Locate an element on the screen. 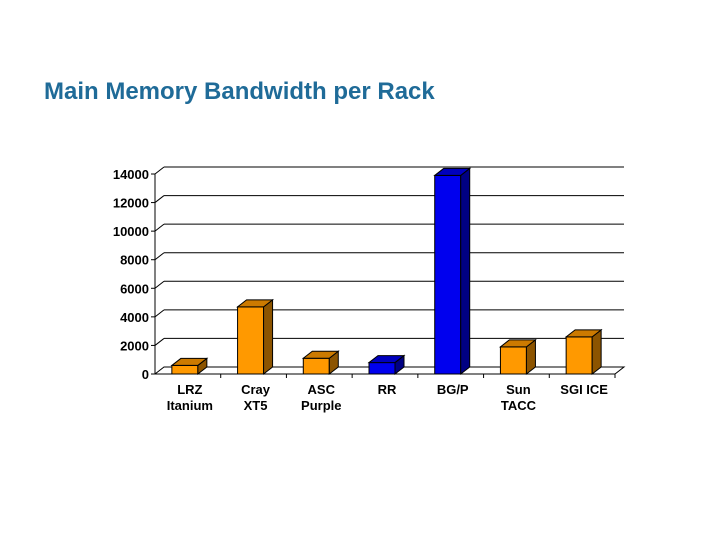 This screenshot has height=540, width=720. y-tick-label: 8000 is located at coordinates (134, 260).